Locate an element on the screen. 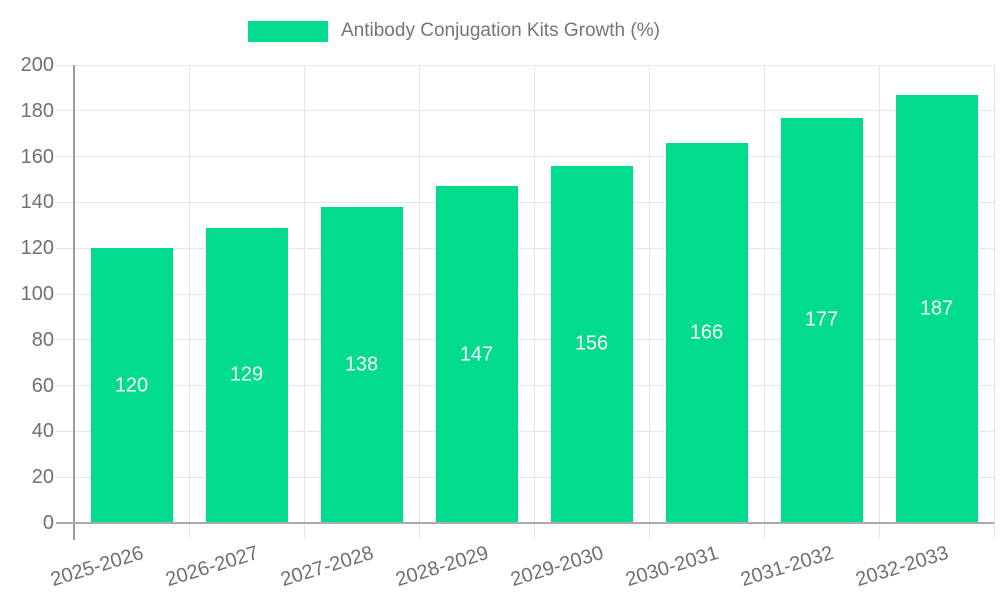  bar: 156 is located at coordinates (591, 344).